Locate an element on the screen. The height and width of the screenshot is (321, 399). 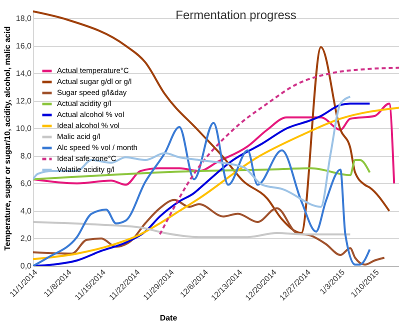
chart-title: Fermentation progress is located at coordinates (236, 15).